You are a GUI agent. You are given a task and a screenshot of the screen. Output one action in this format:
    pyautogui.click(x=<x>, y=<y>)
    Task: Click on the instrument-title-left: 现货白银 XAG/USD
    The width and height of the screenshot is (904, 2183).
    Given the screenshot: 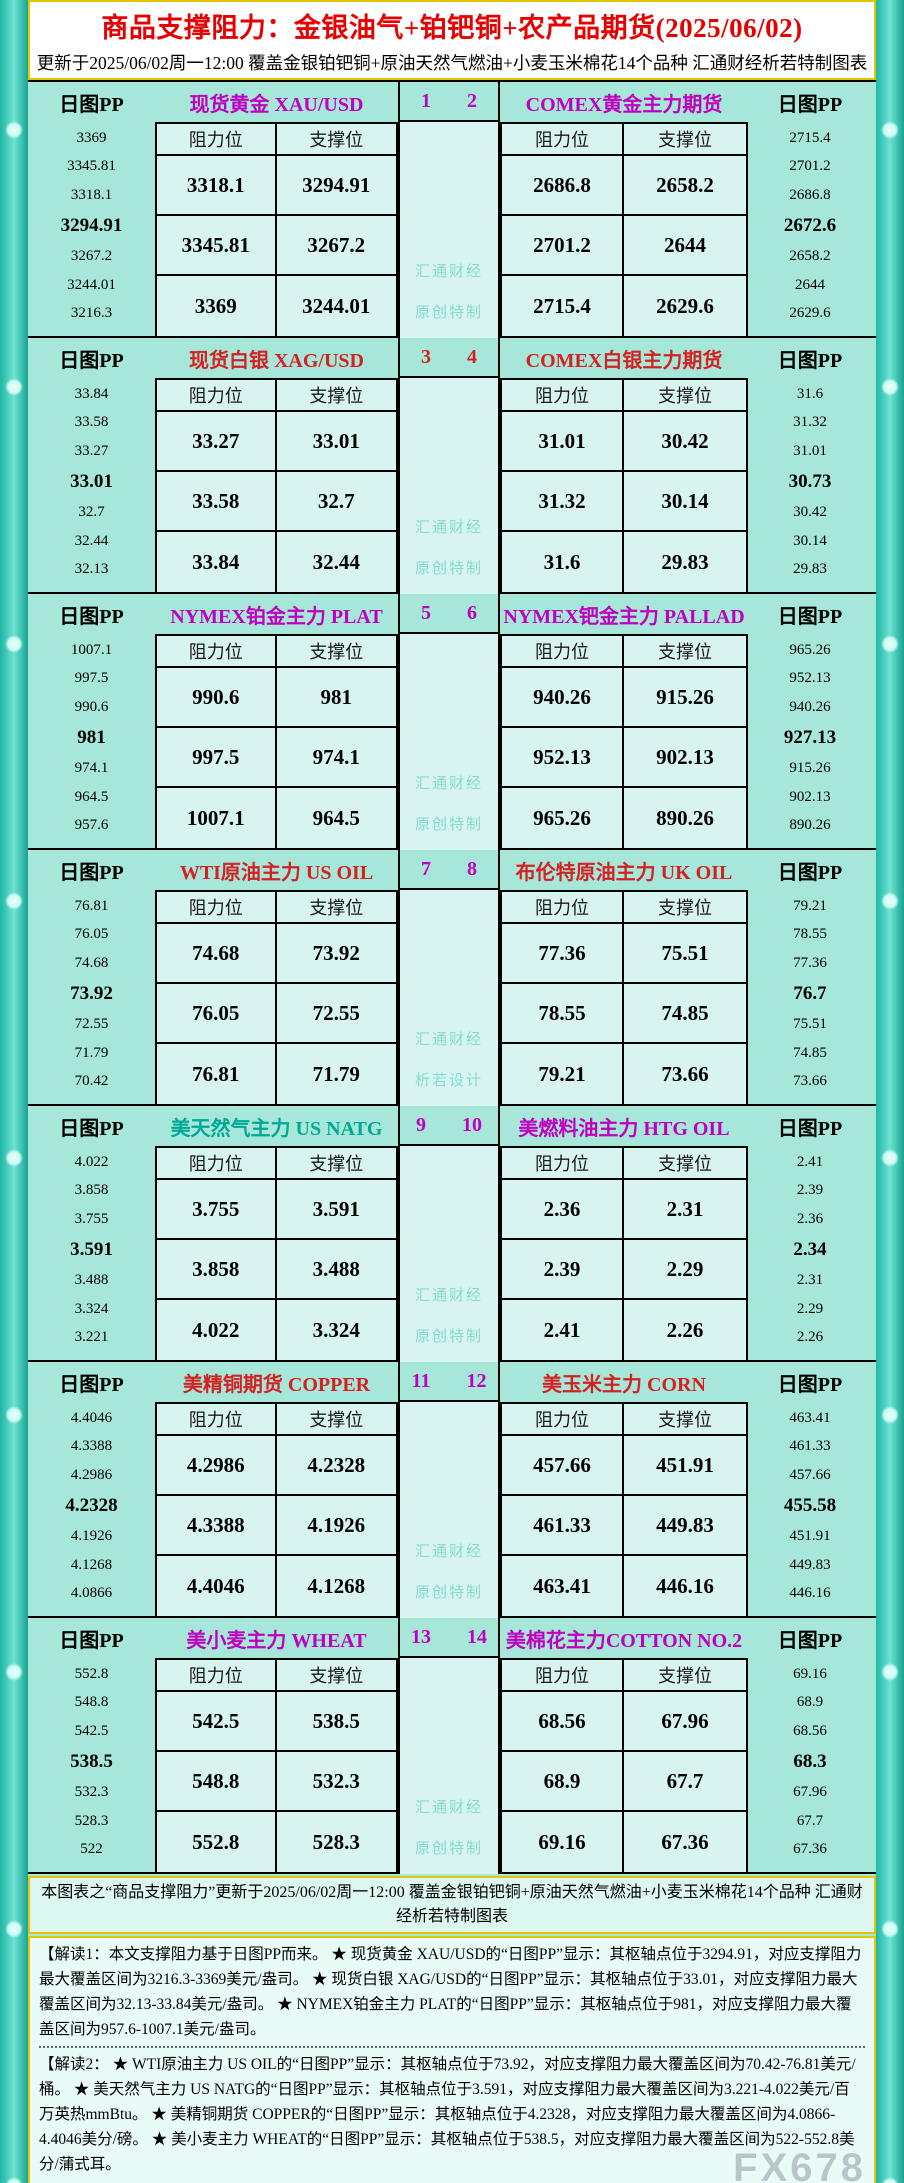 What is the action you would take?
    pyautogui.click(x=276, y=360)
    